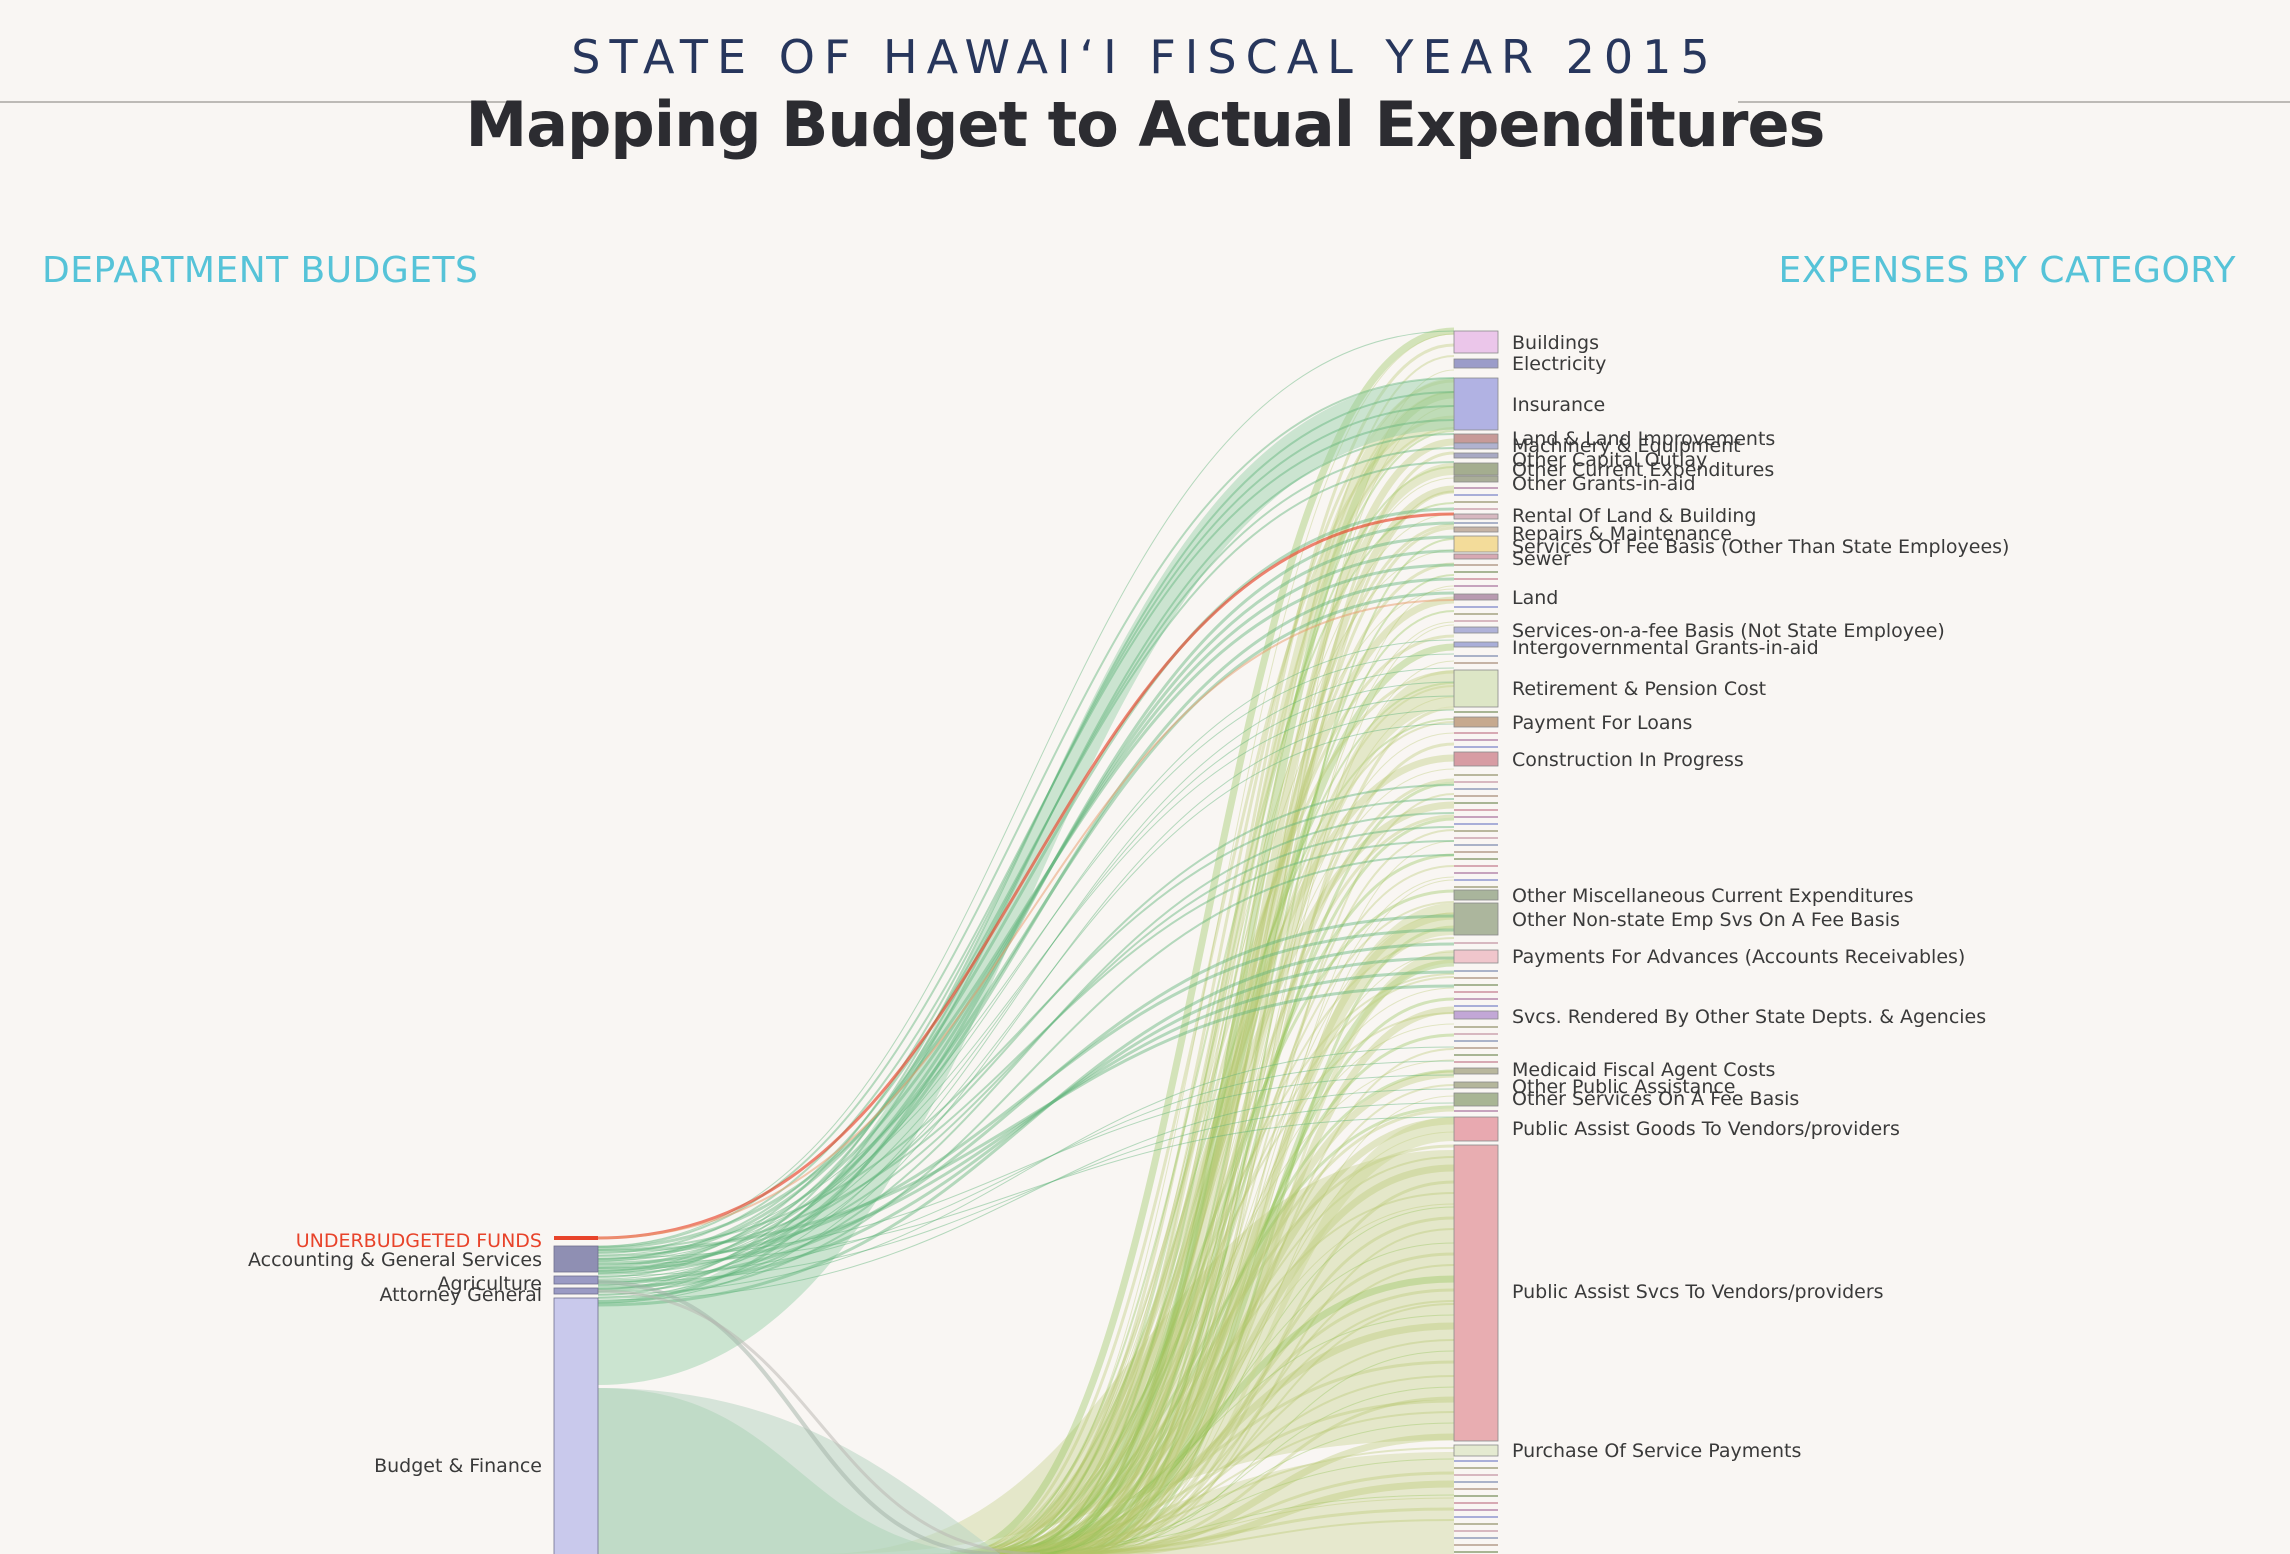 The image size is (2290, 1554). I want to click on expense-node-other-non-state-emp-svs-on-a-fee-basis: Other Non-state Emp Svs On A Fee Basis, so click(1676, 919).